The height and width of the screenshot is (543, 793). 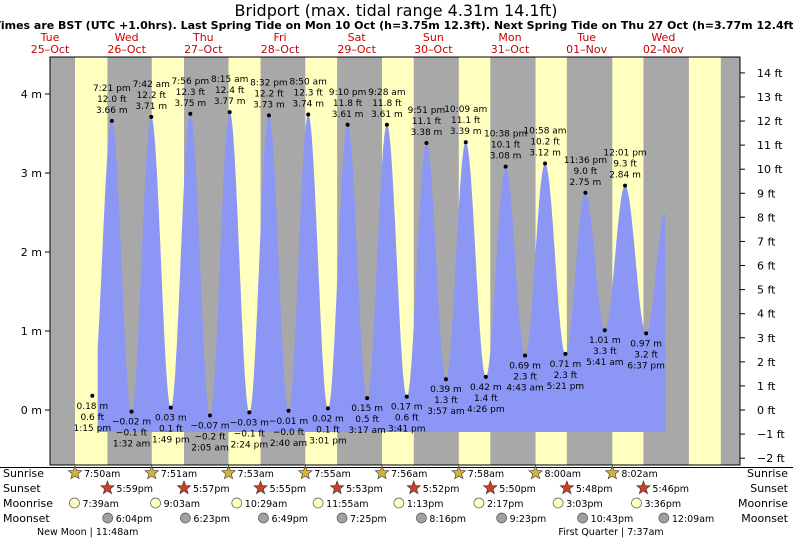 What do you see at coordinates (486, 388) in the screenshot?
I see `low-tide-label: 0.42 m` at bounding box center [486, 388].